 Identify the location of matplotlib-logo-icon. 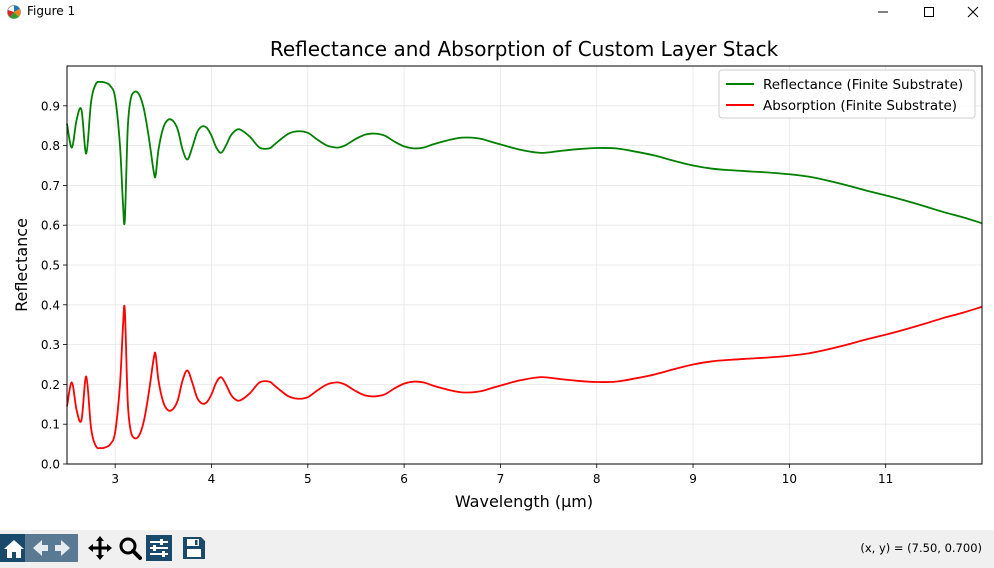
(14, 12).